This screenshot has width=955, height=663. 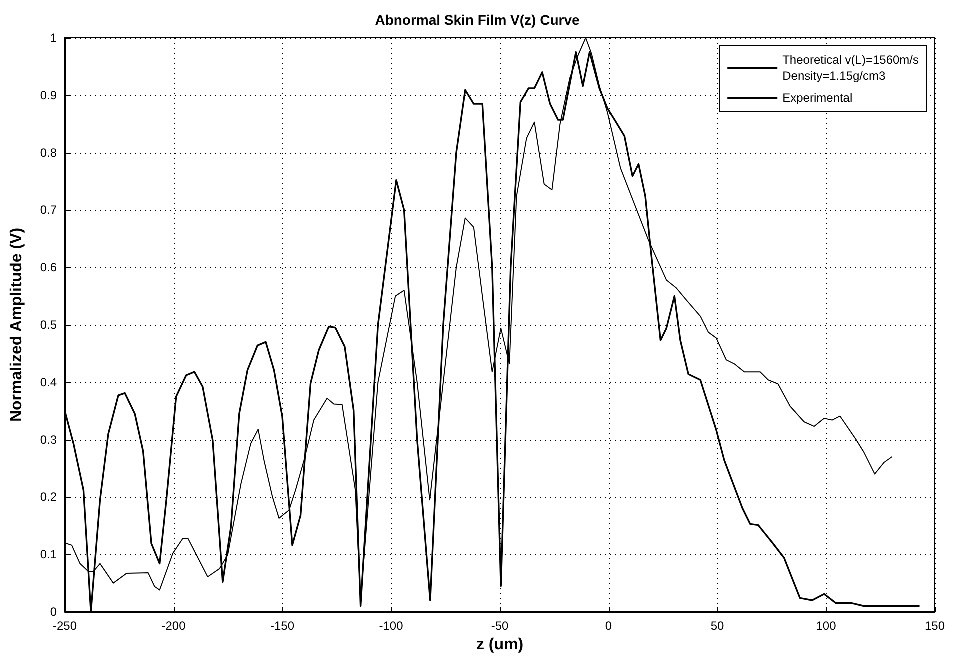 I want to click on y-tick-label: 0.5, so click(x=49, y=325).